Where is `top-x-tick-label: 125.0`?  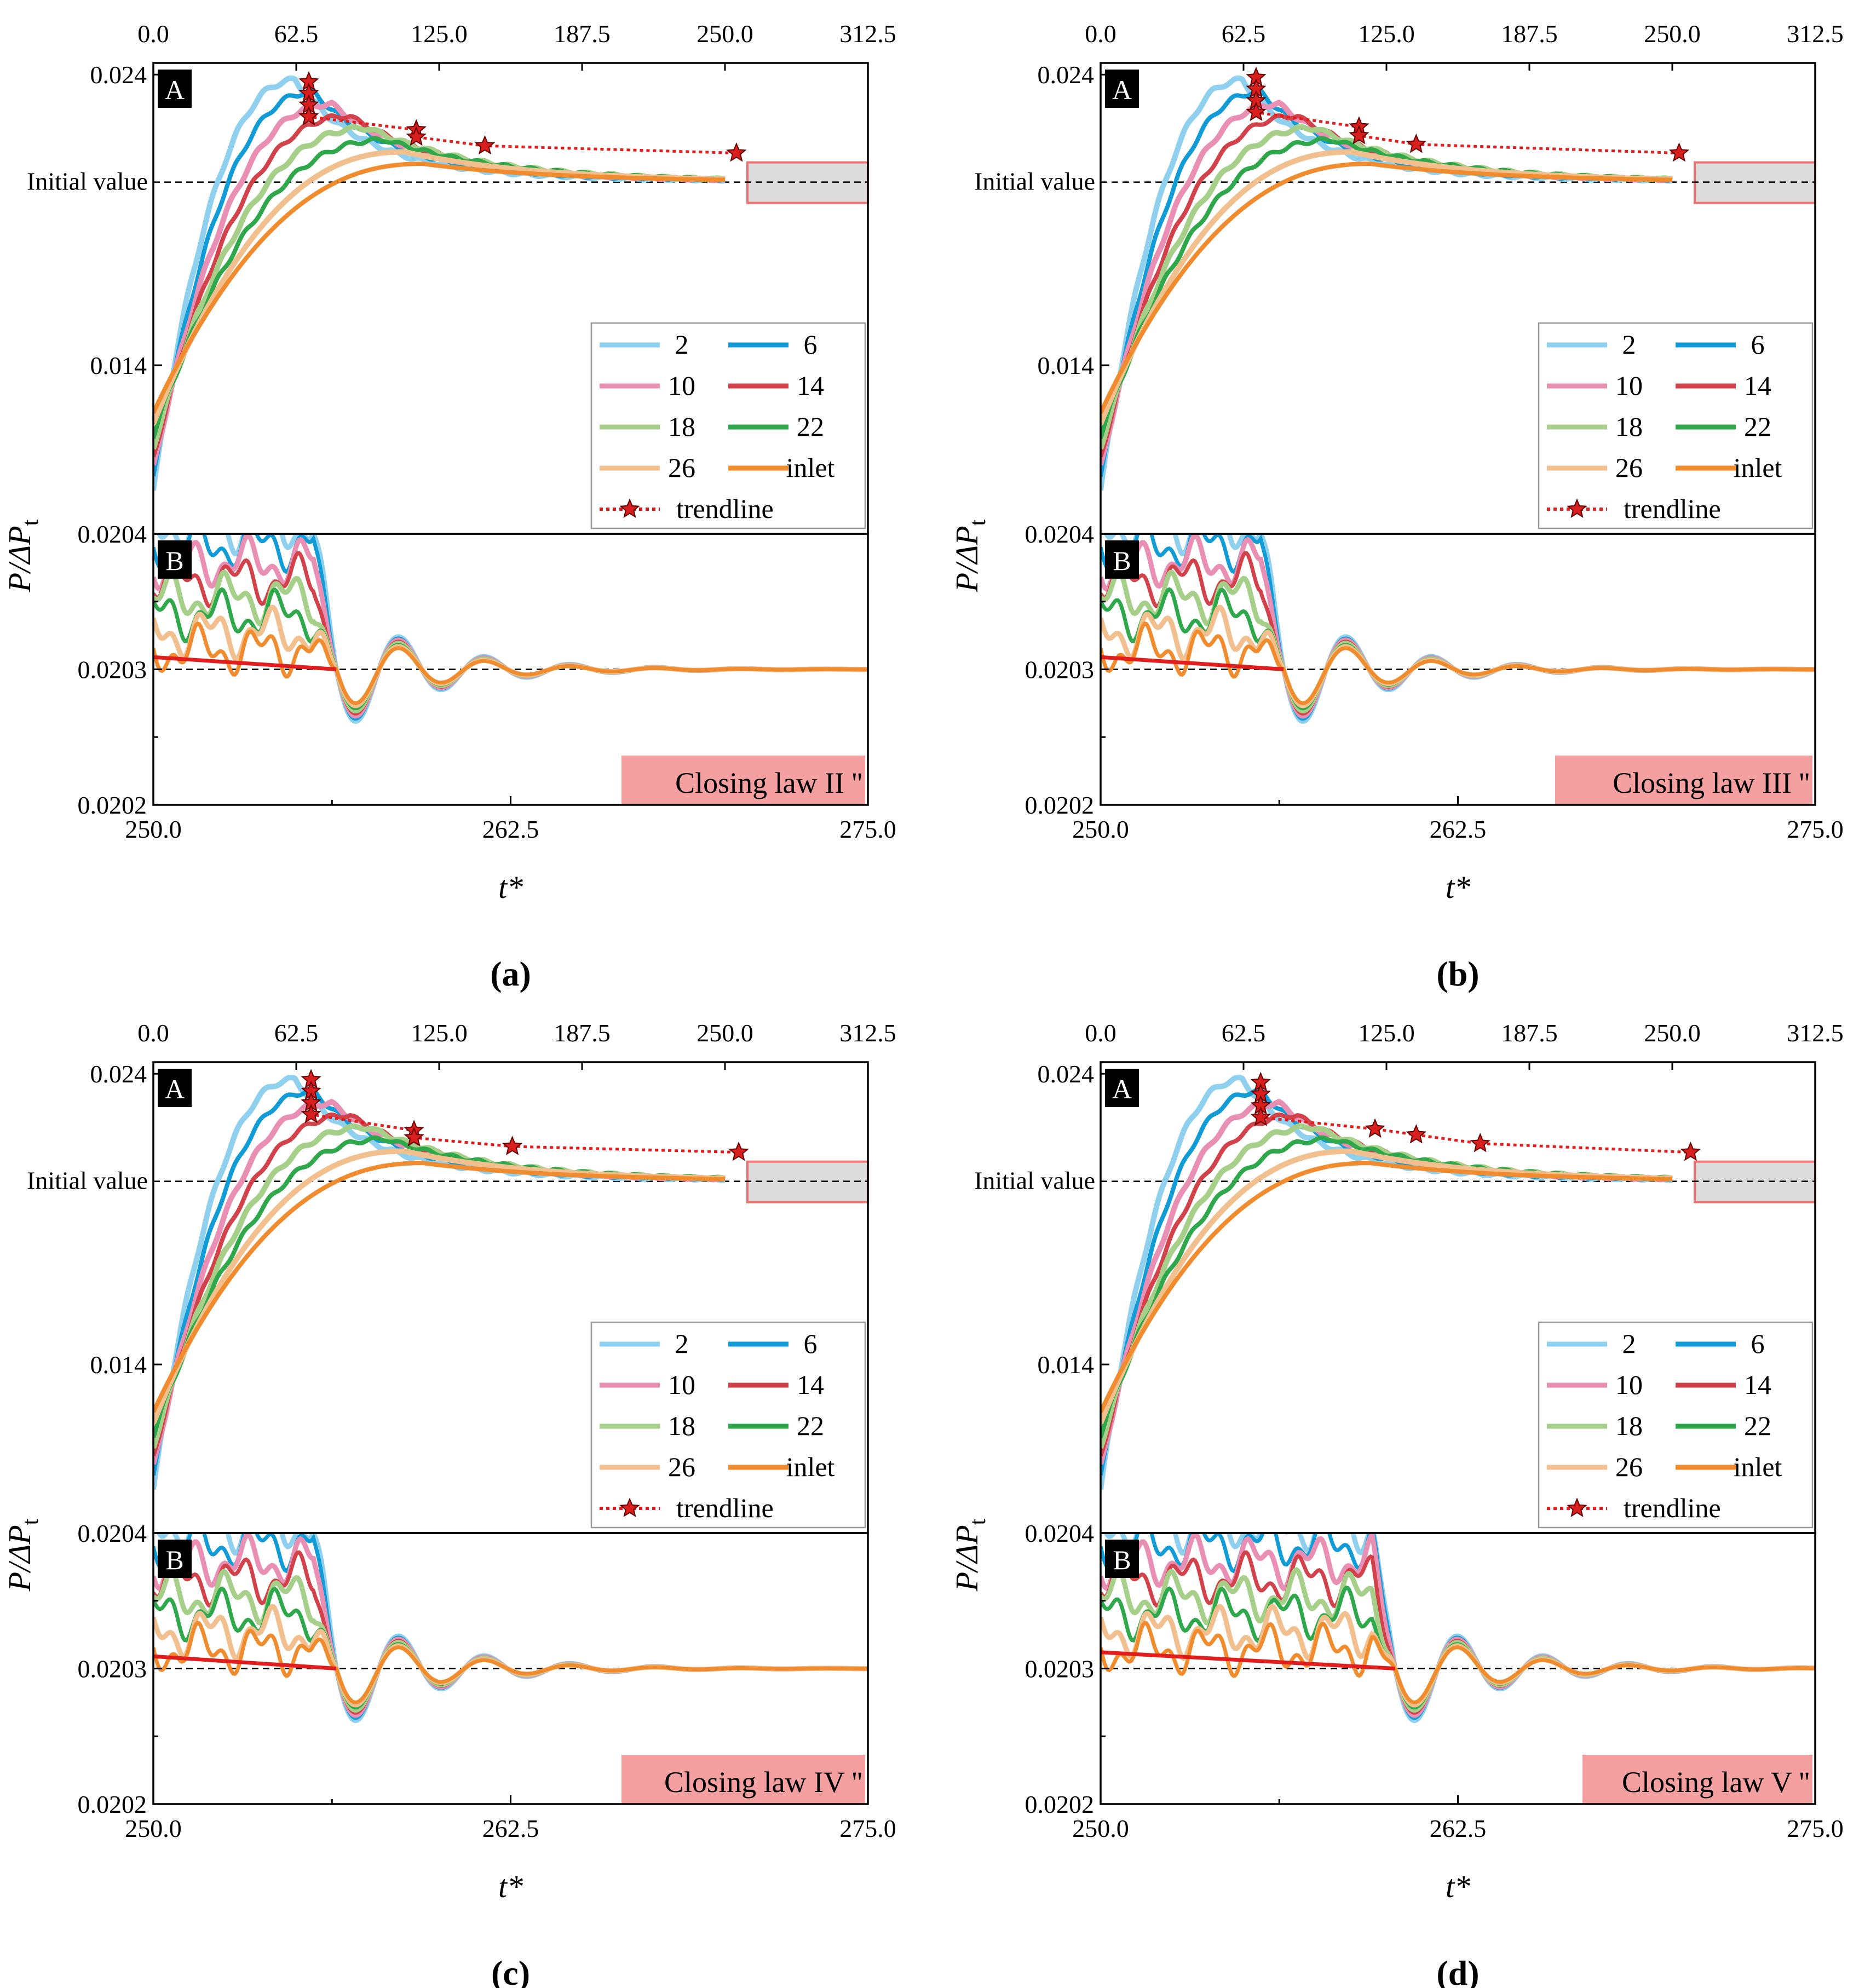
top-x-tick-label: 125.0 is located at coordinates (1386, 34).